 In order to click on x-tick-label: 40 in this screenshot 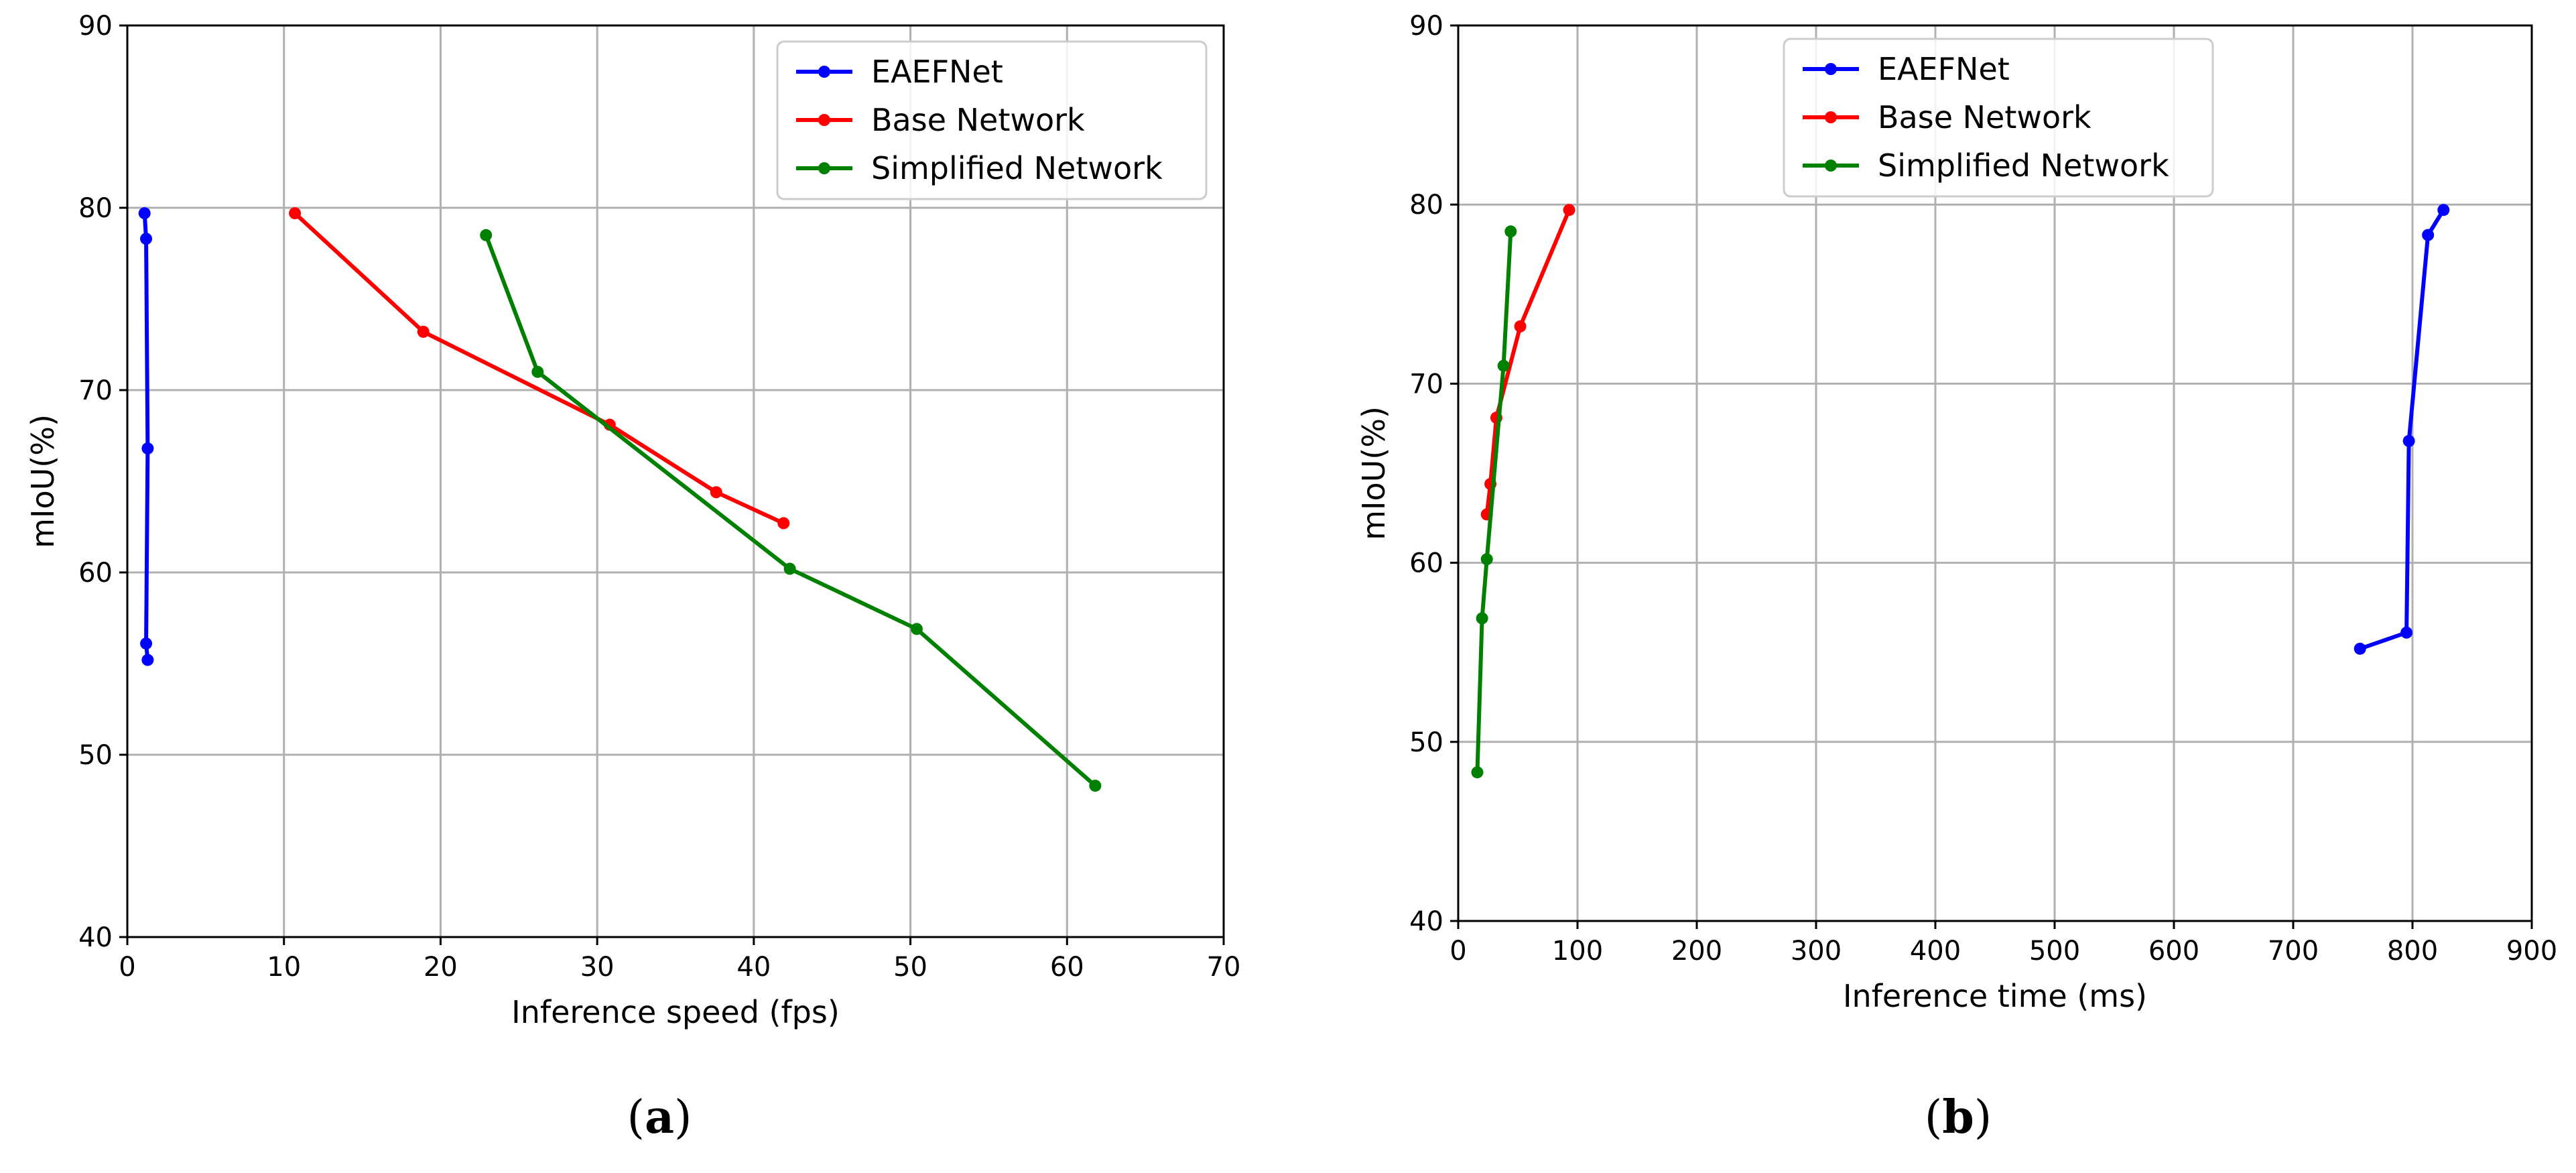, I will do `click(753, 967)`.